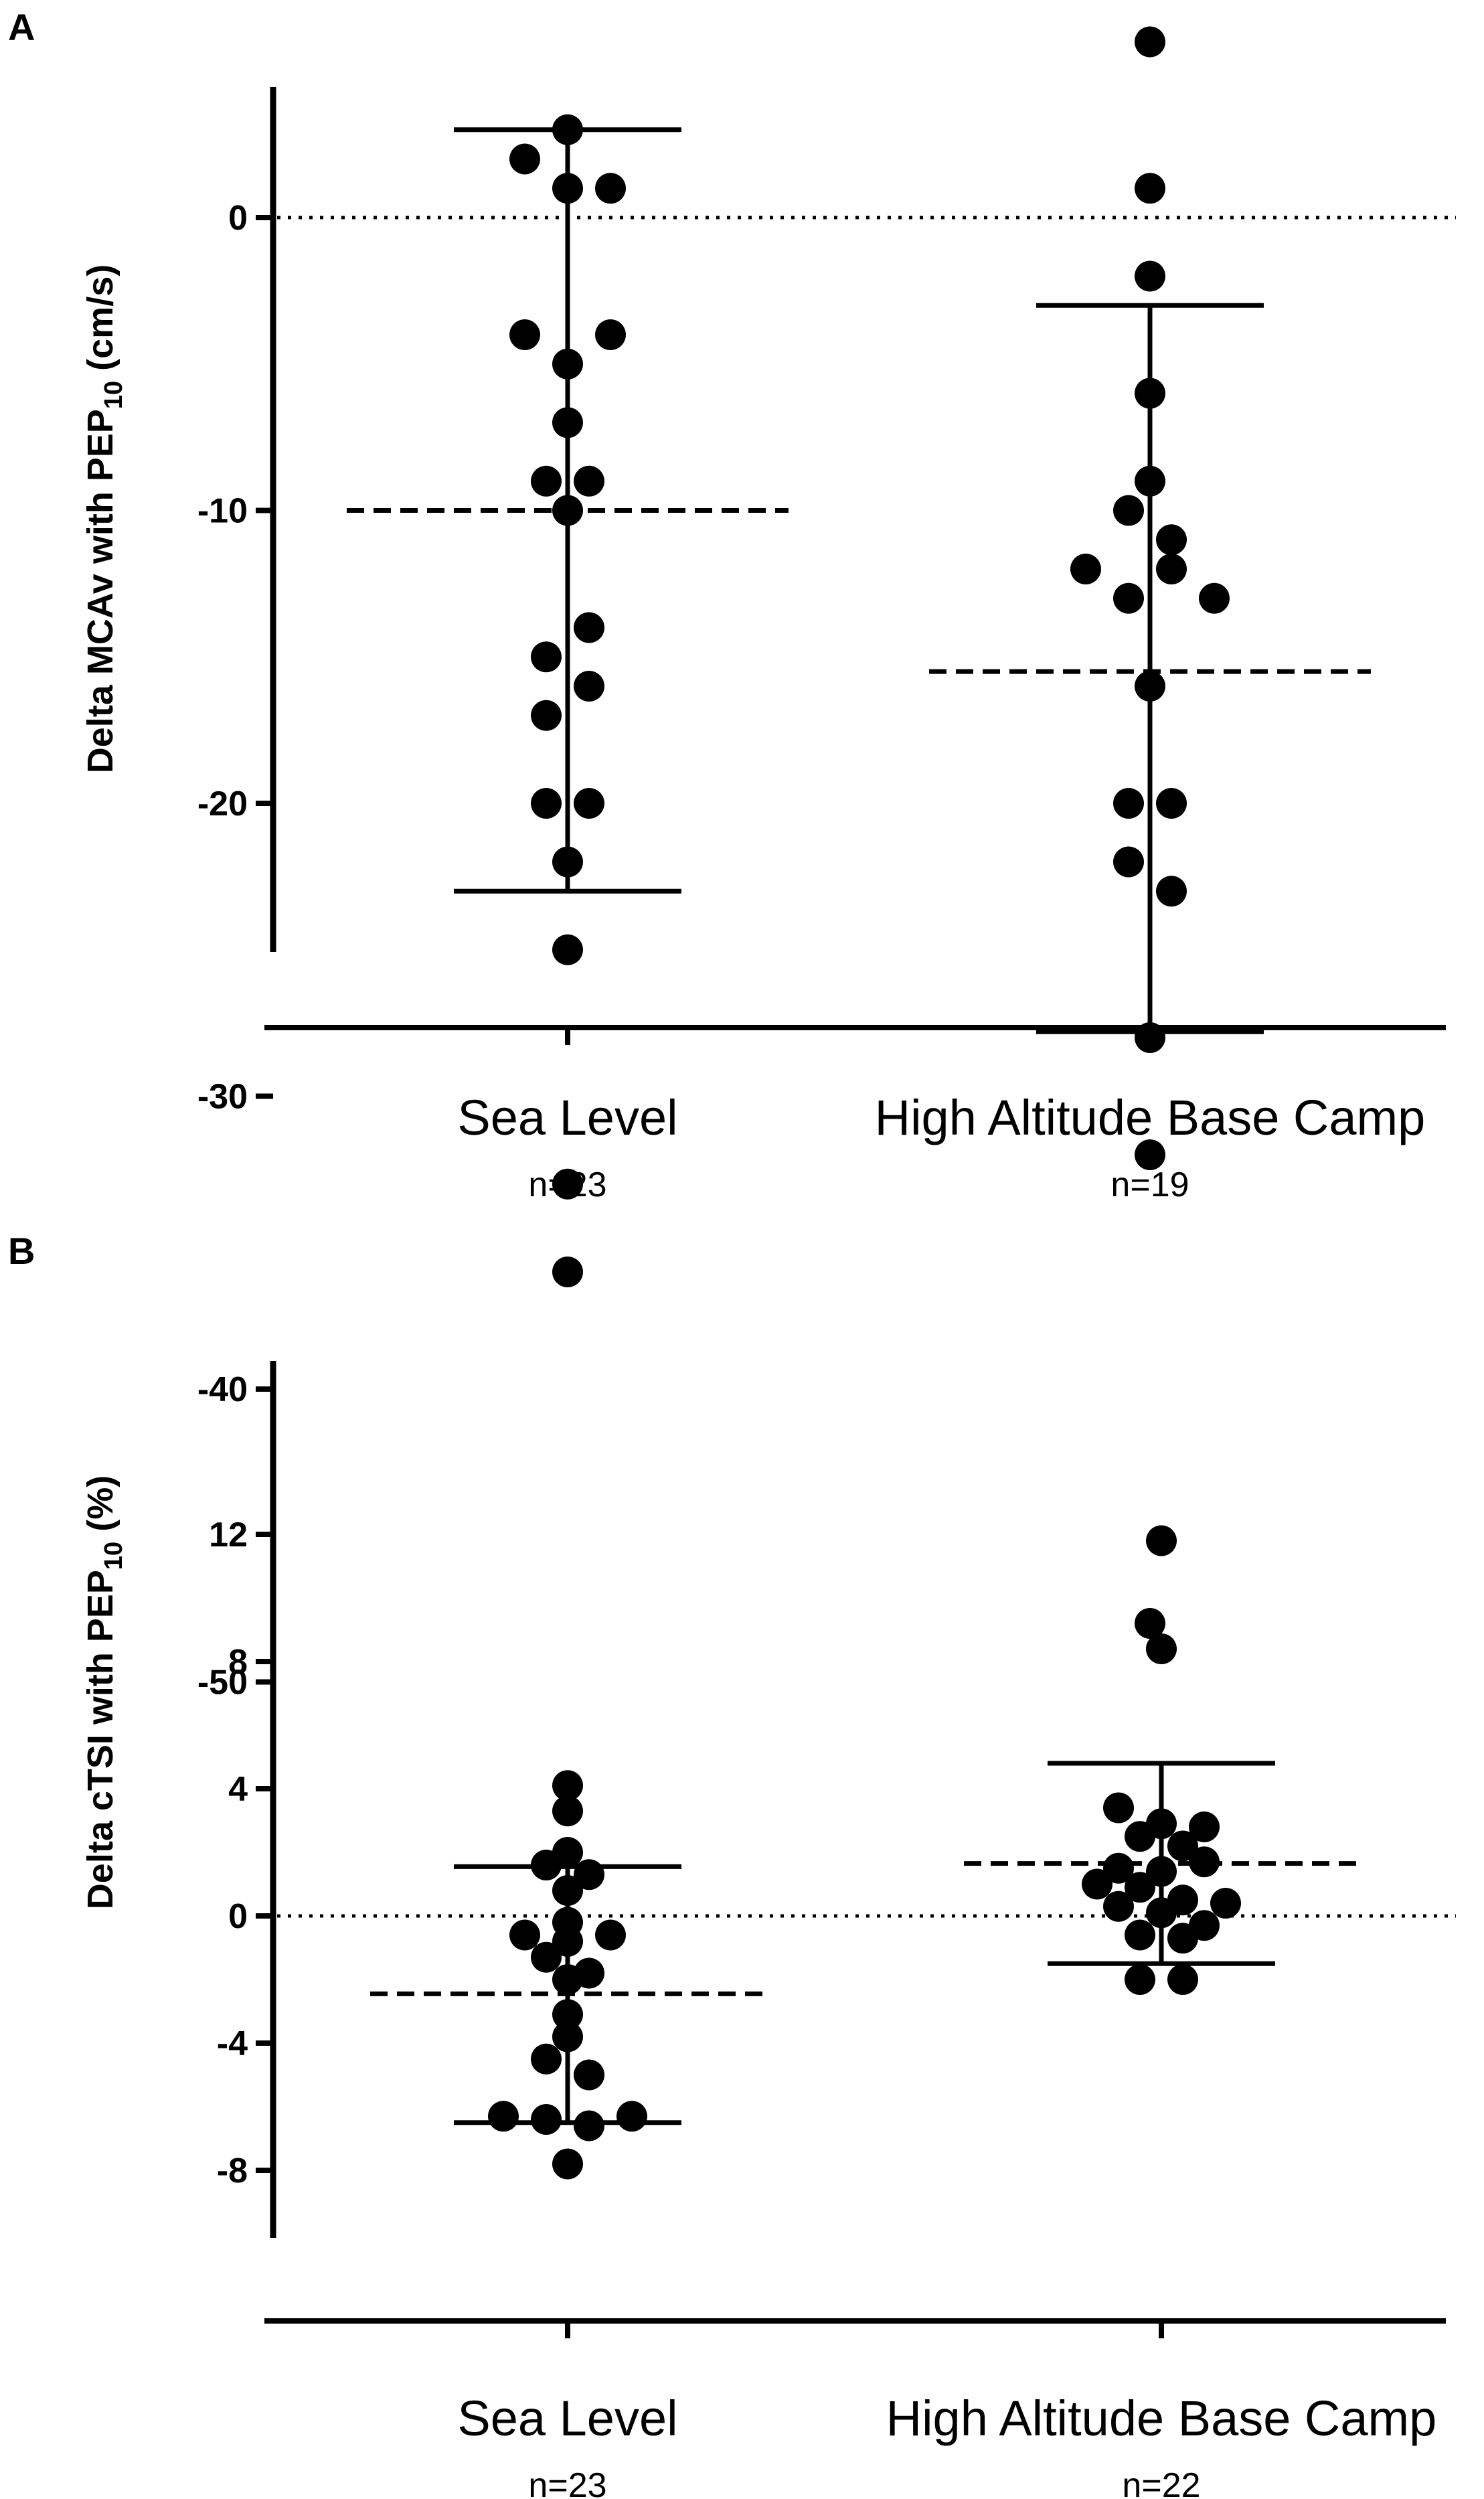 This screenshot has width=1484, height=2499. I want to click on panel-b-y-ticks: 12 8 4 0 -4 -8, so click(243, 1799).